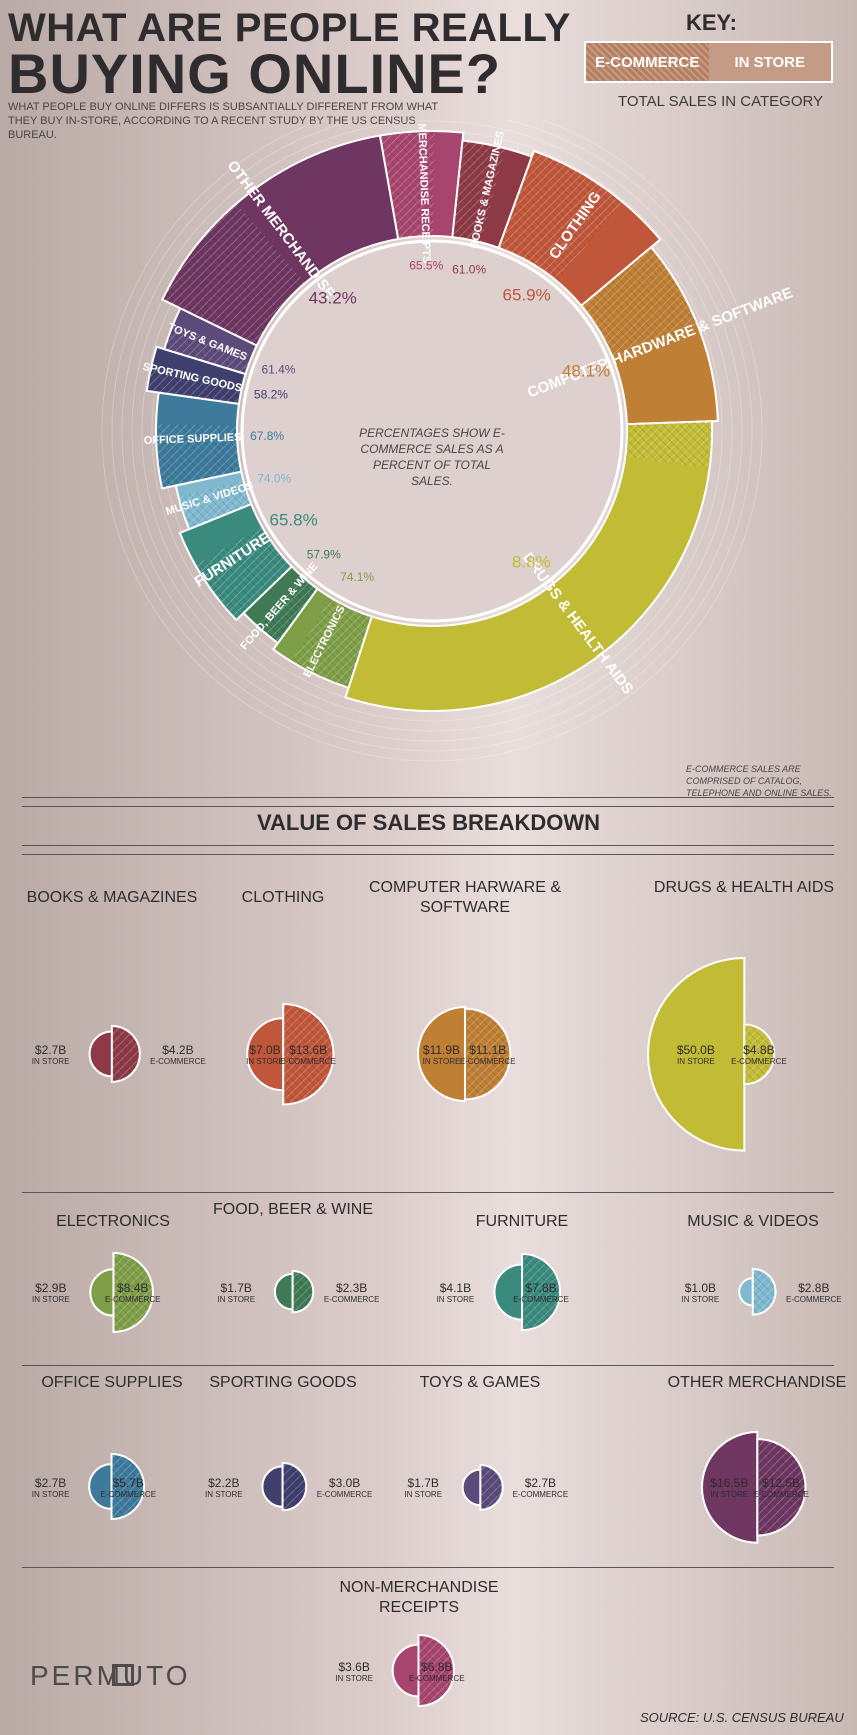  I want to click on breakdown-category-label: CLOTHING, so click(283, 897).